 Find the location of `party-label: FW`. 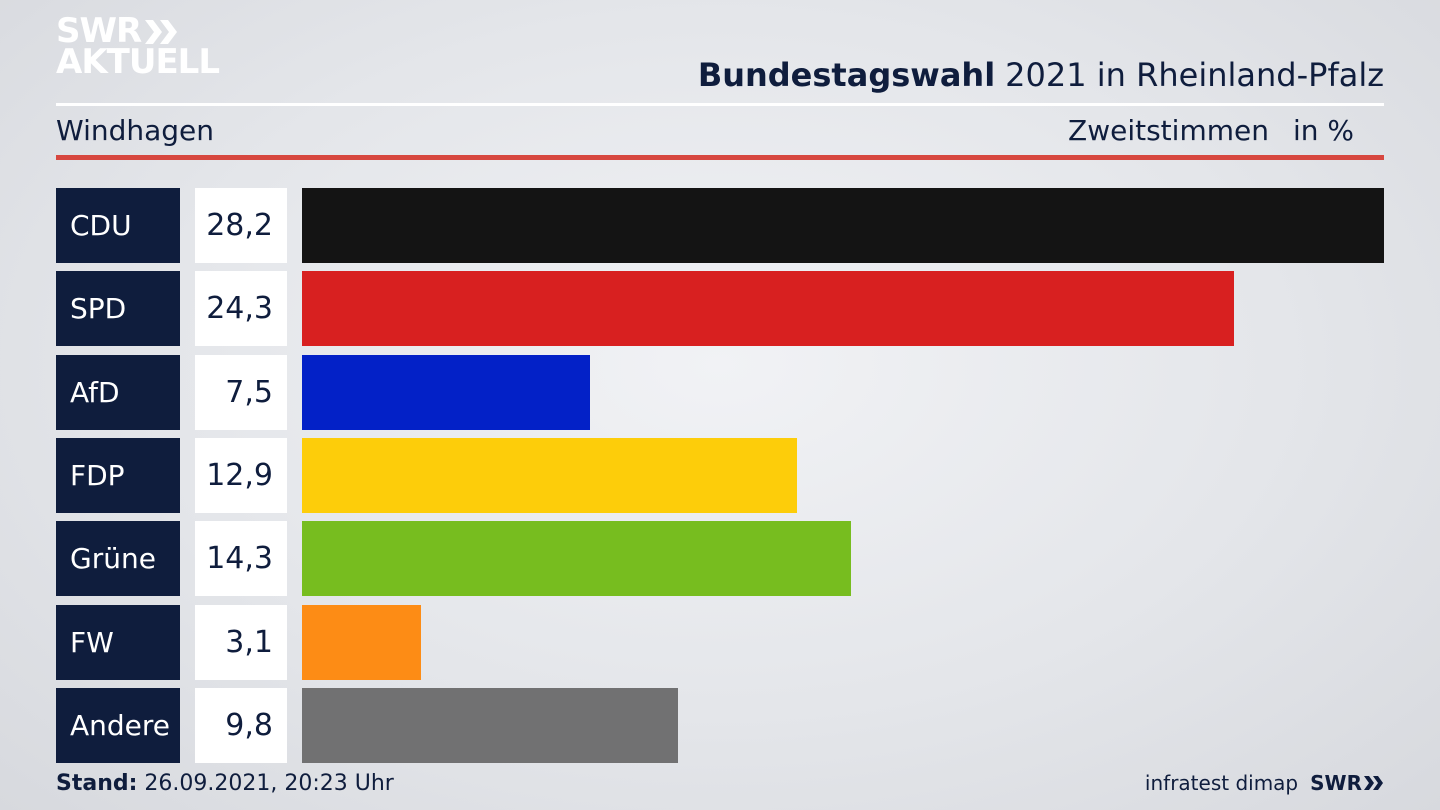

party-label: FW is located at coordinates (118, 642).